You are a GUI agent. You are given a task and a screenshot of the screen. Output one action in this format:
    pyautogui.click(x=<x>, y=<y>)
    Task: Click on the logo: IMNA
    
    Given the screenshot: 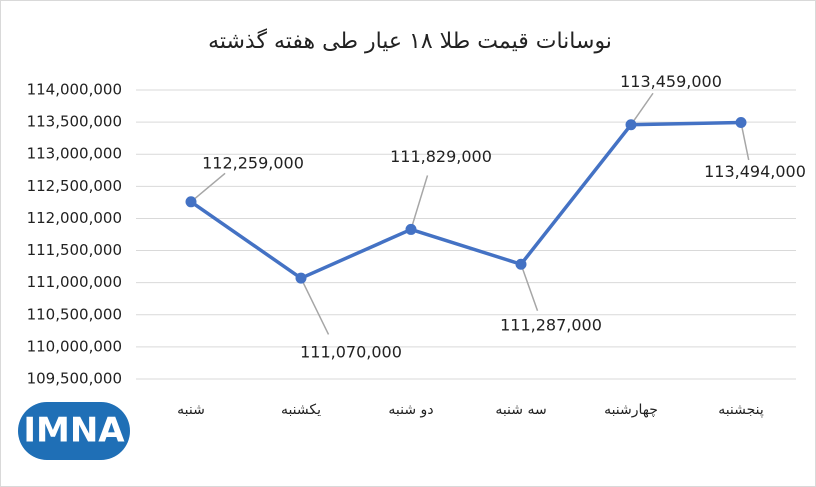 What is the action you would take?
    pyautogui.click(x=74, y=431)
    